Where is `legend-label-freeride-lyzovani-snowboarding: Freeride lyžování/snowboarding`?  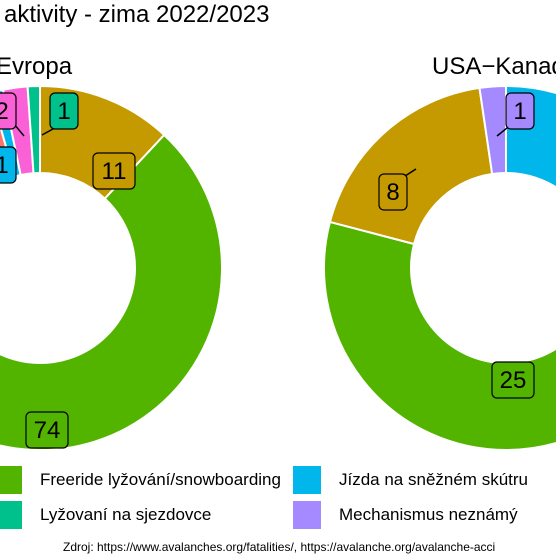 legend-label-freeride-lyzovani-snowboarding: Freeride lyžování/snowboarding is located at coordinates (160, 479).